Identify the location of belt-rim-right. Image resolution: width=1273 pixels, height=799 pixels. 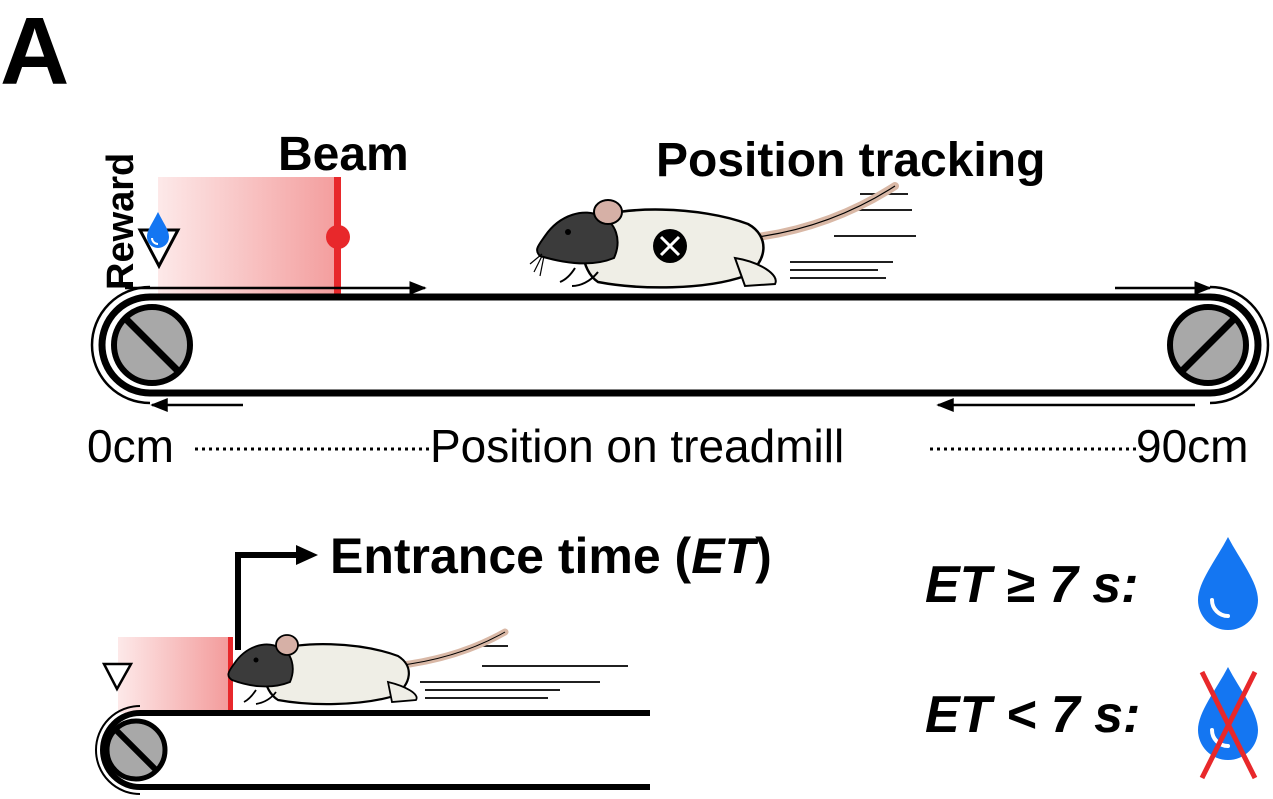
(1239, 345).